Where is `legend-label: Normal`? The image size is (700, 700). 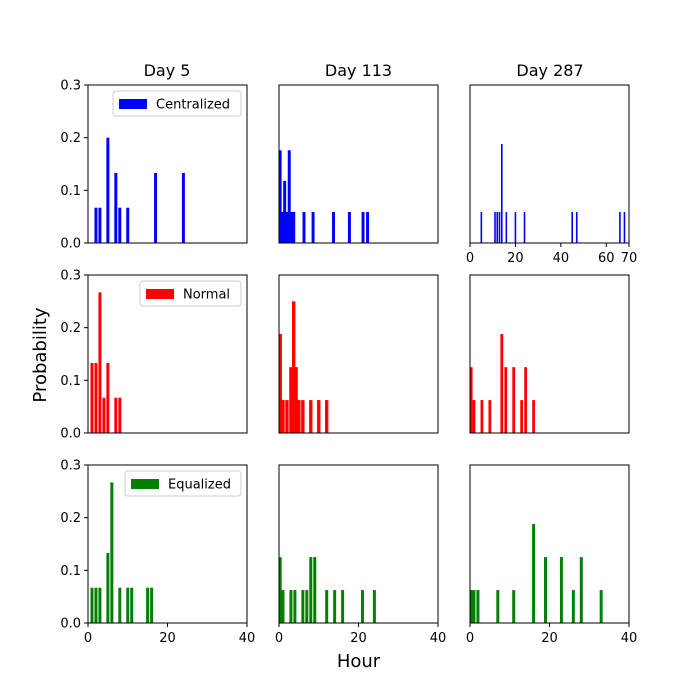 legend-label: Normal is located at coordinates (206, 295).